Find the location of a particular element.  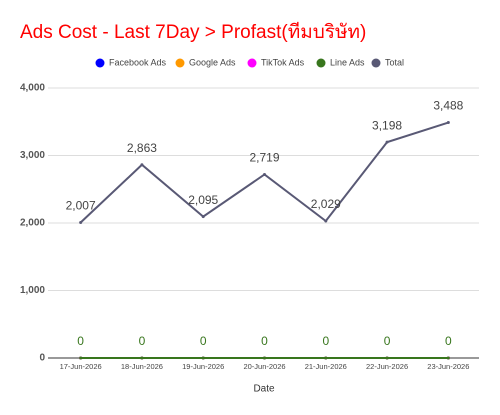

legend-label: TikTok Ads is located at coordinates (283, 62).